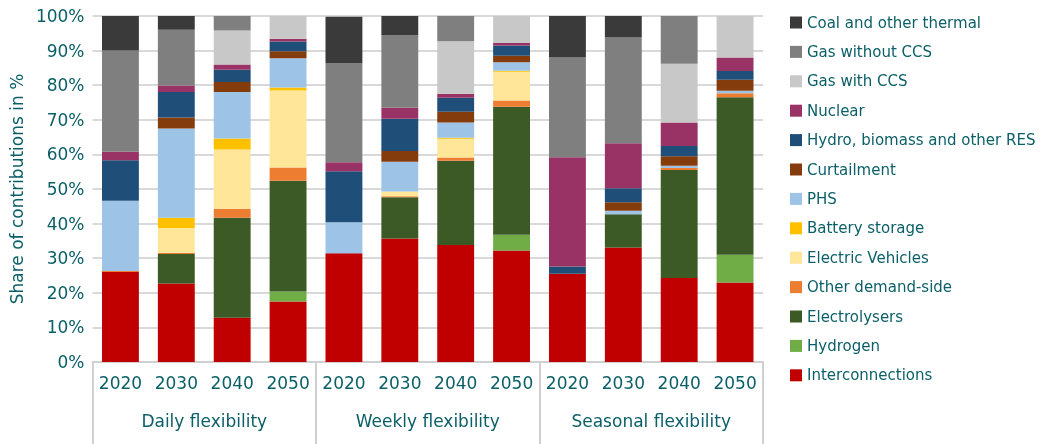  What do you see at coordinates (822, 198) in the screenshot?
I see `legend-label: PHS` at bounding box center [822, 198].